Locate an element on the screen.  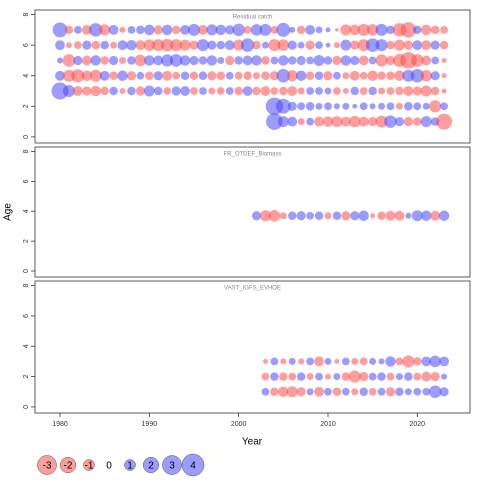
legend-label: 3 is located at coordinates (172, 466).